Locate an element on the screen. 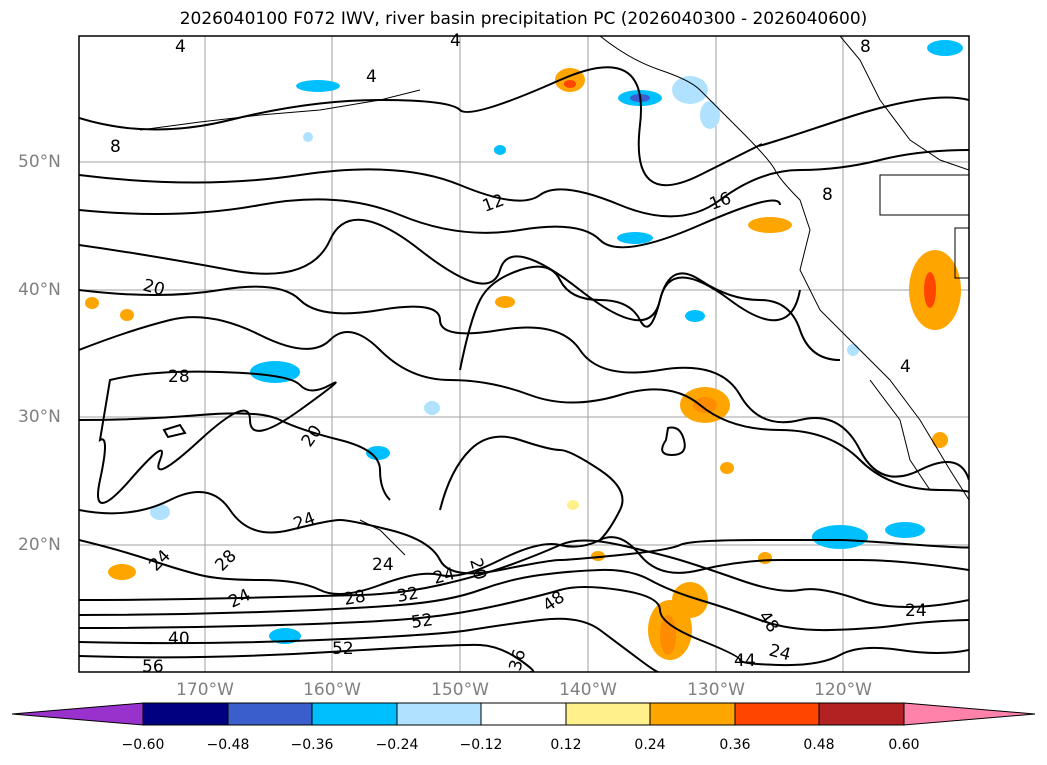 The image size is (1047, 765). colorbar-tick: −0.24 is located at coordinates (397, 745).